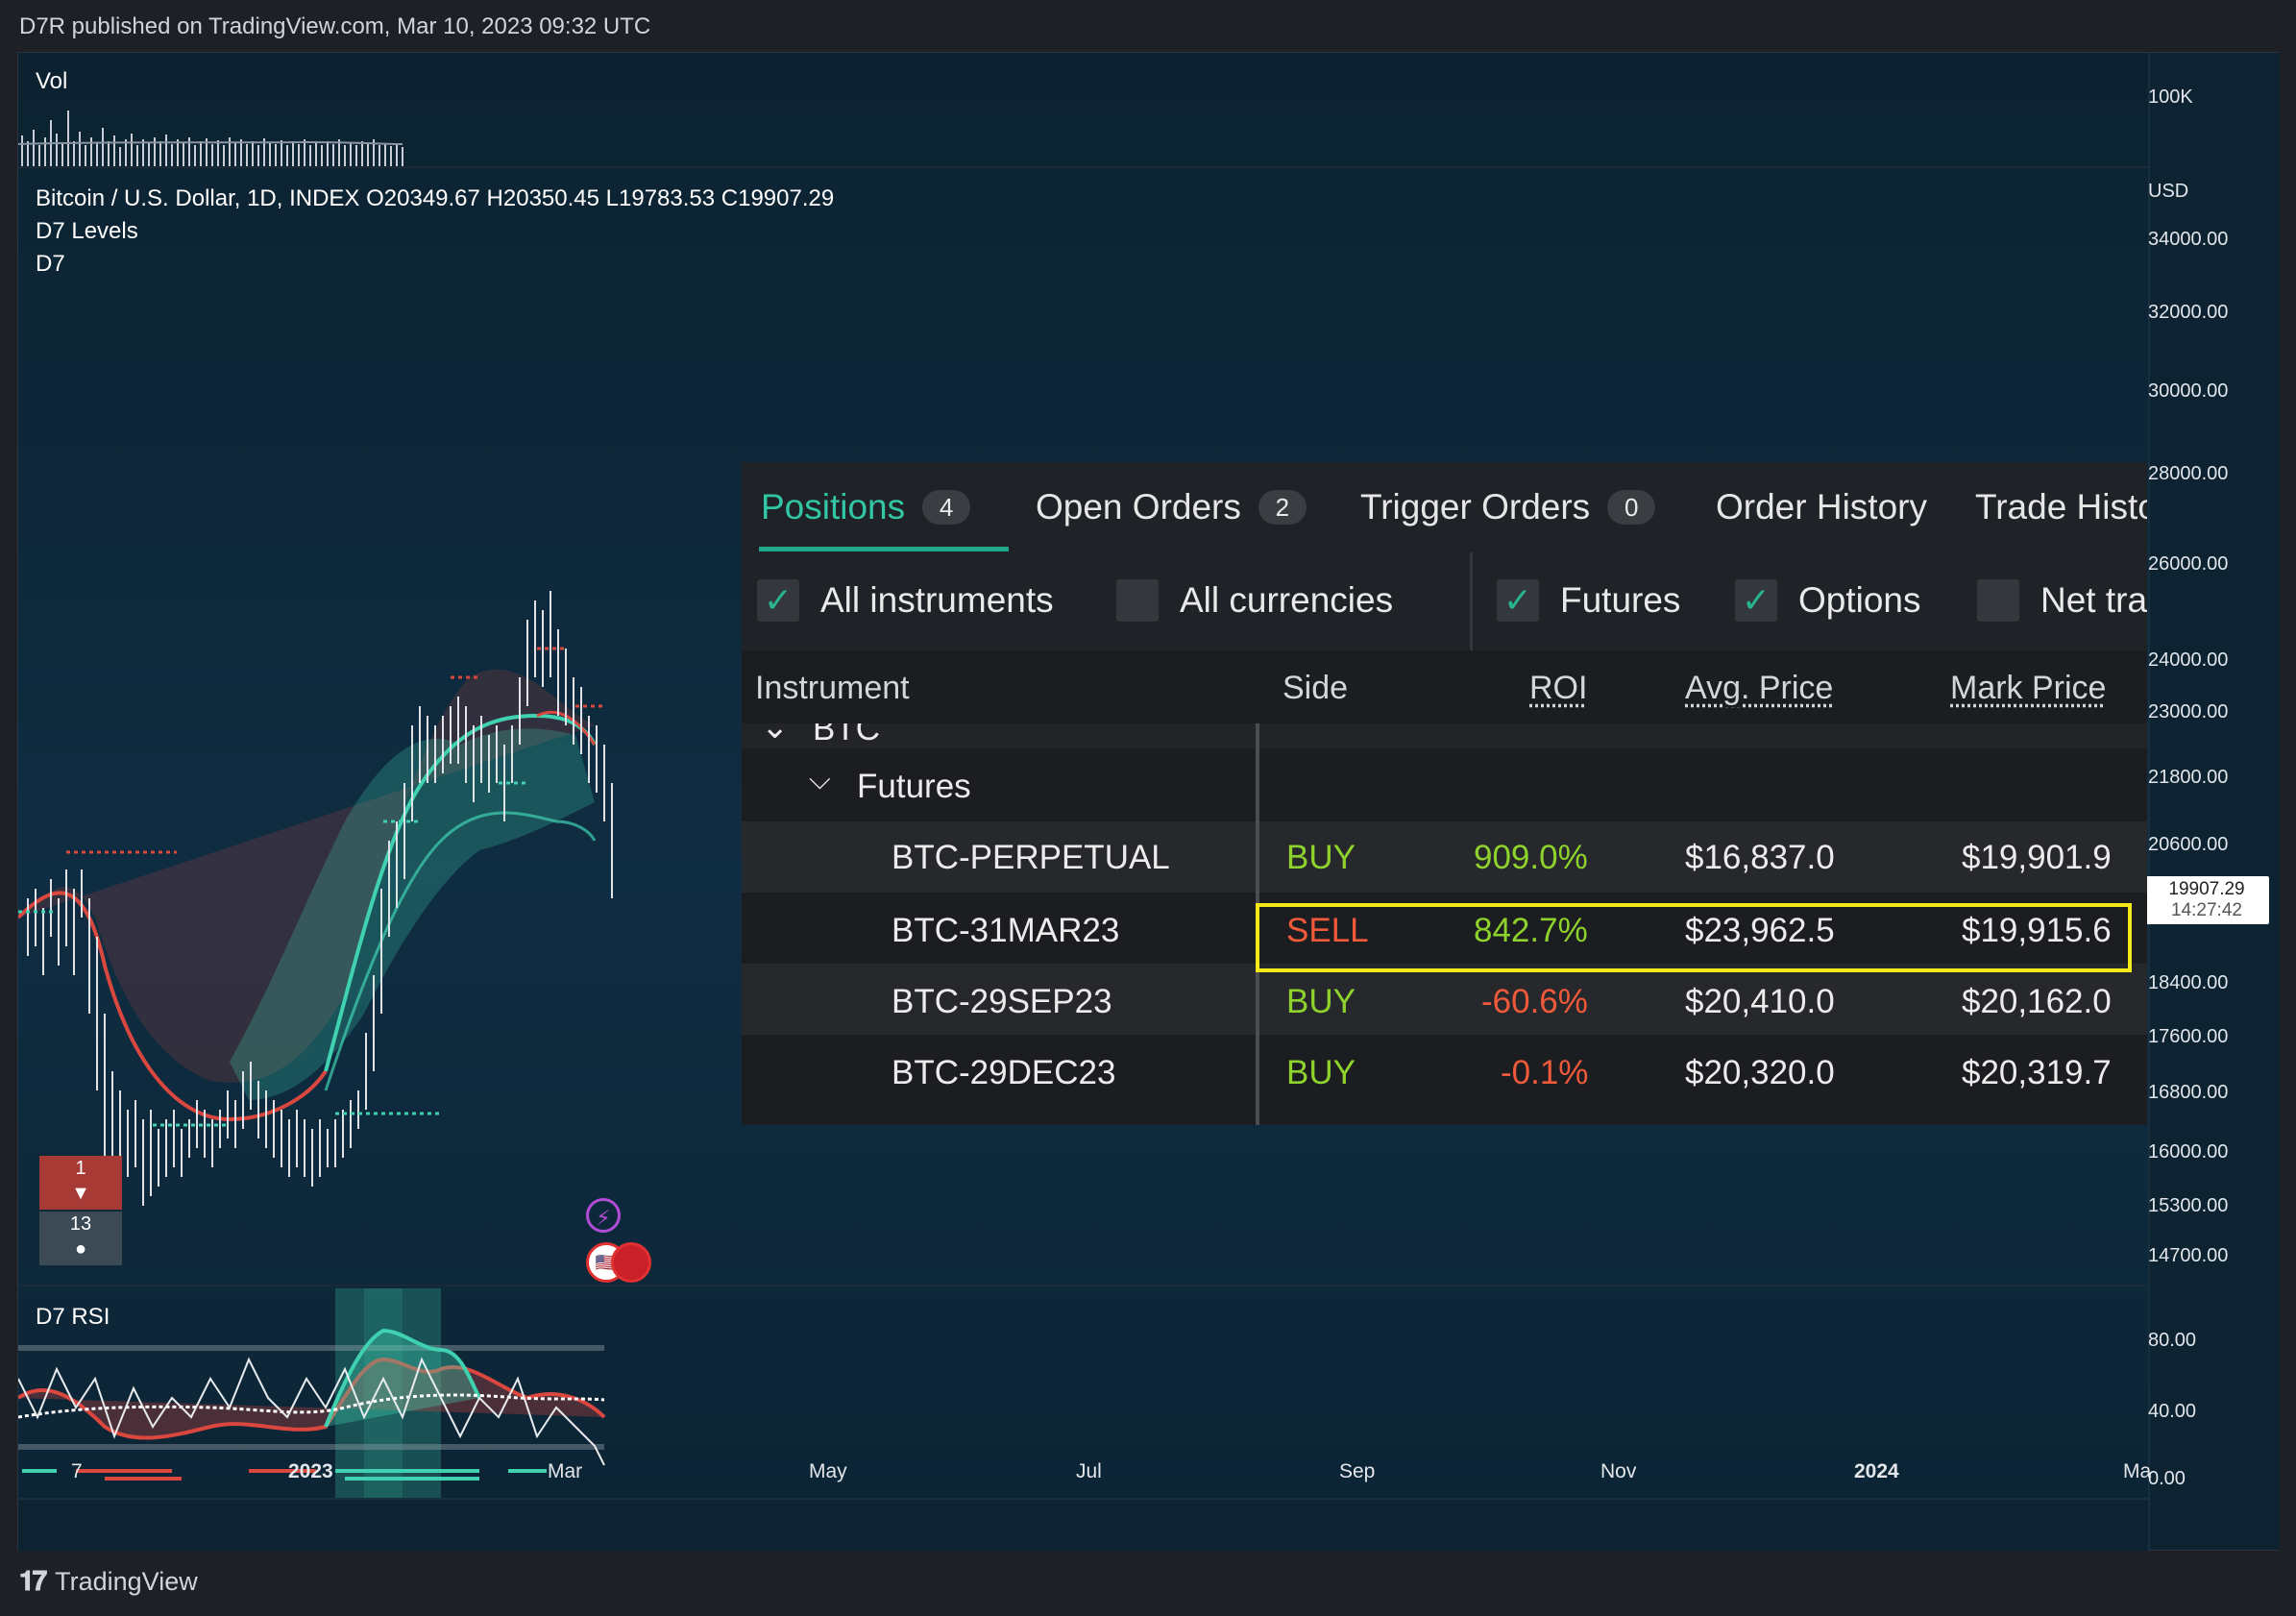  Describe the element at coordinates (1760, 857) in the screenshot. I see `avg-price-cell: $16,837.0` at that location.